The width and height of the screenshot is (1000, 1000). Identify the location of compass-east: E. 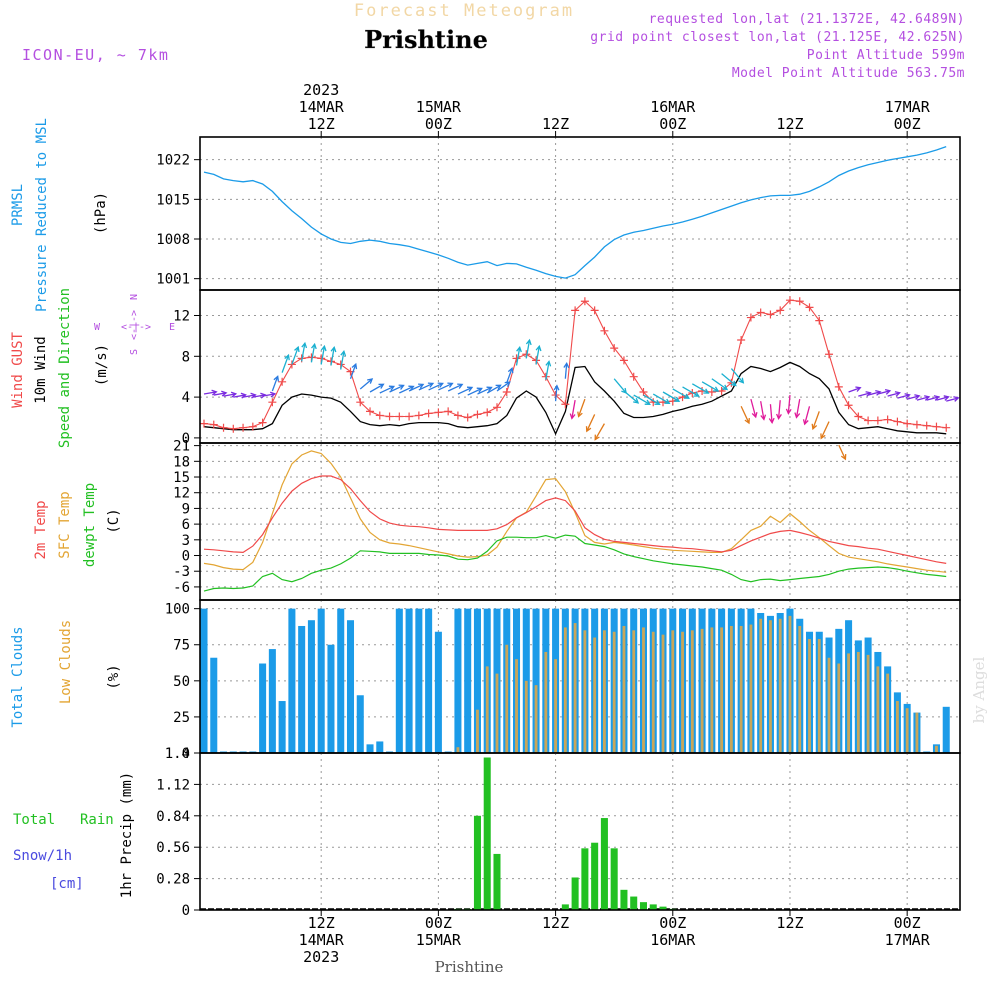
(172, 327).